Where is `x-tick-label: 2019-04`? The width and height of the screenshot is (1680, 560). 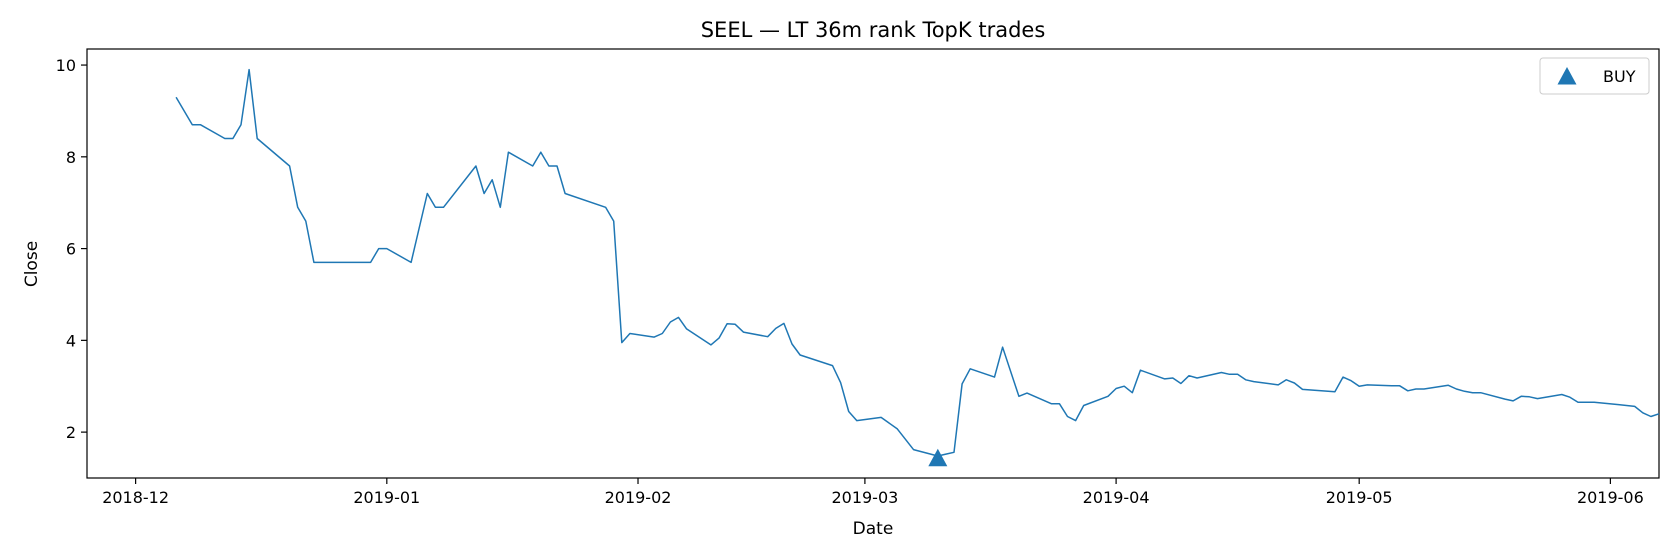
x-tick-label: 2019-04 is located at coordinates (1116, 497).